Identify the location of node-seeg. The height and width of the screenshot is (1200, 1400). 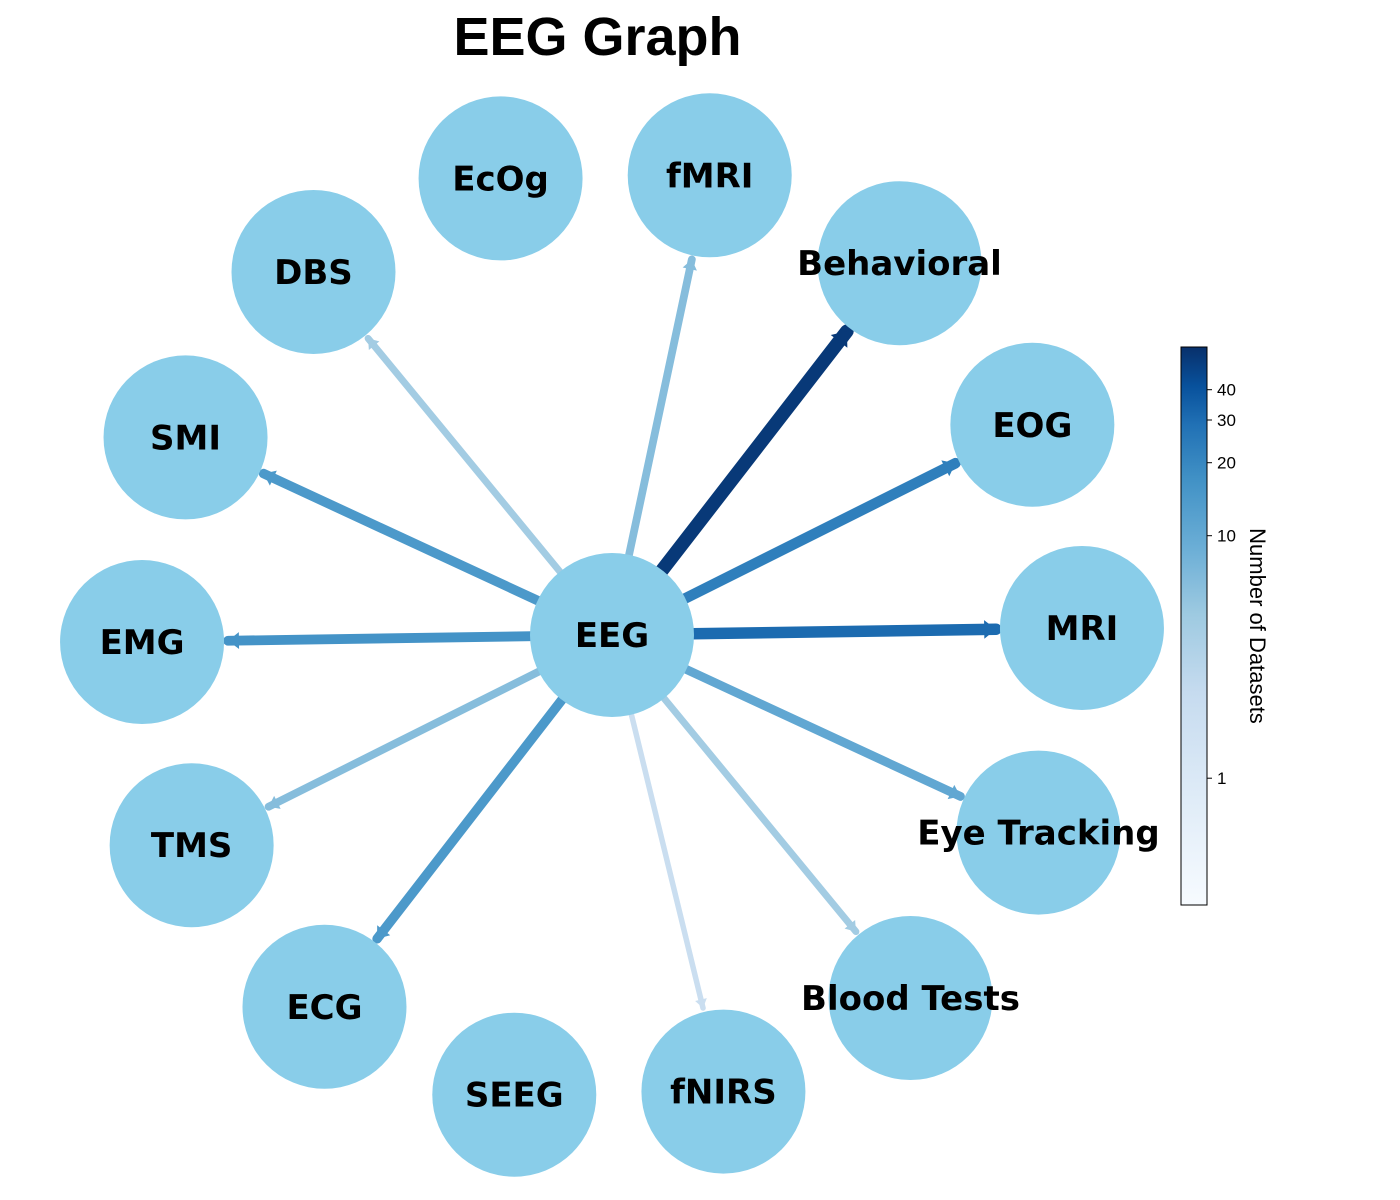
(514, 1094).